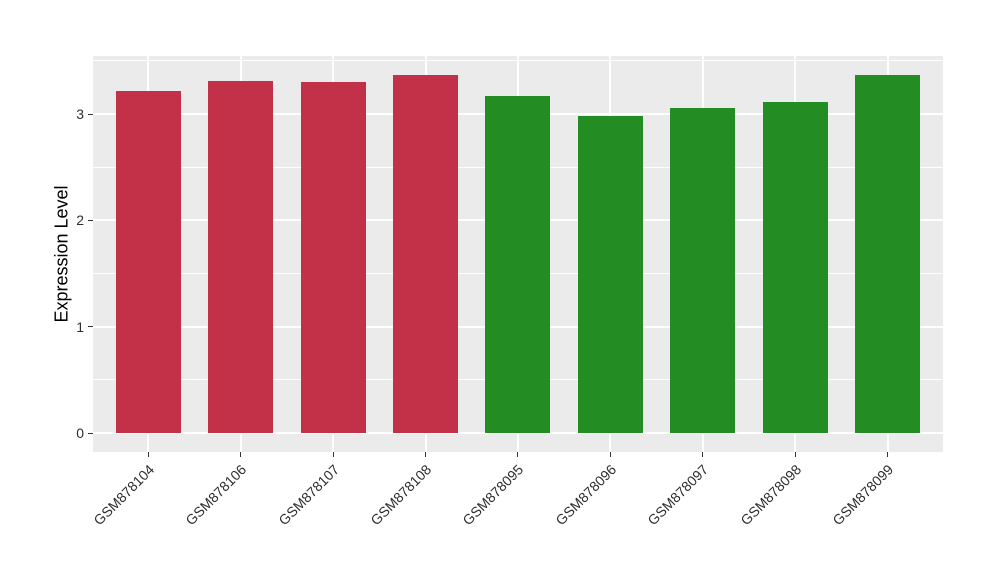 This screenshot has height=580, width=1000. I want to click on x-tick-label: GSM878106, so click(216, 495).